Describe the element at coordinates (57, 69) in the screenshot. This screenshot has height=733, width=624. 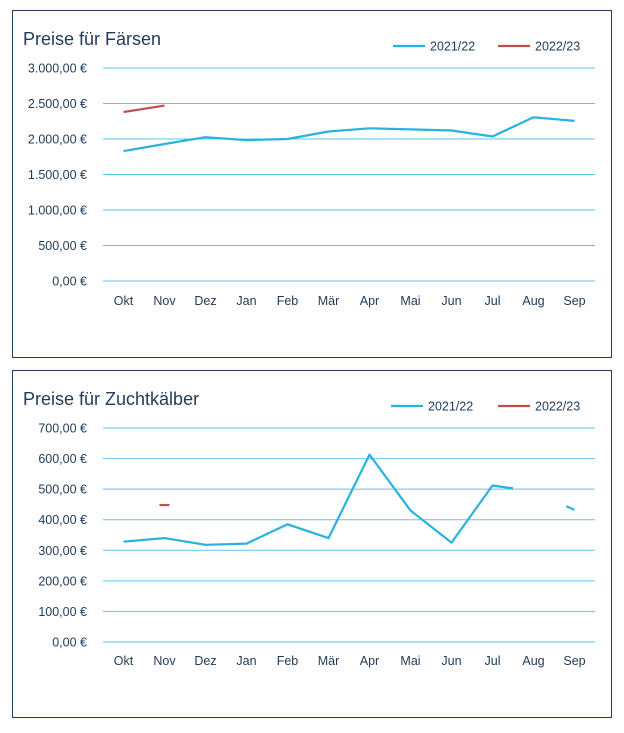
I see `y-tick-label: 3.000,00 €` at that location.